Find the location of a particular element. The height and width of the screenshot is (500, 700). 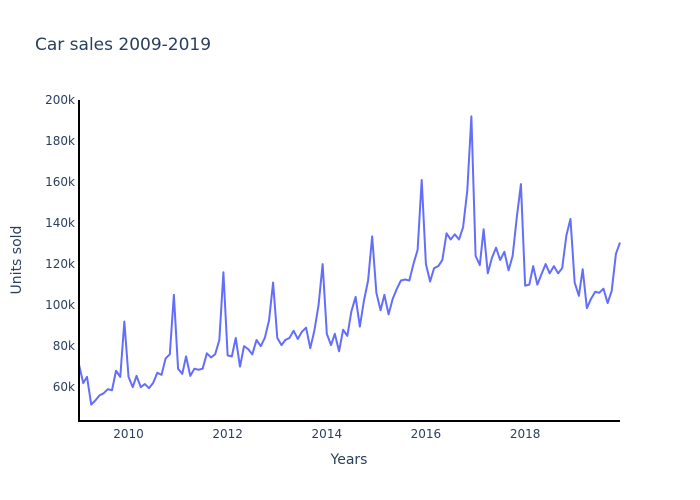

y-axis-ticks: 60k 80k 100k 120k 140k 160k 180k 200k is located at coordinates (60, 243).